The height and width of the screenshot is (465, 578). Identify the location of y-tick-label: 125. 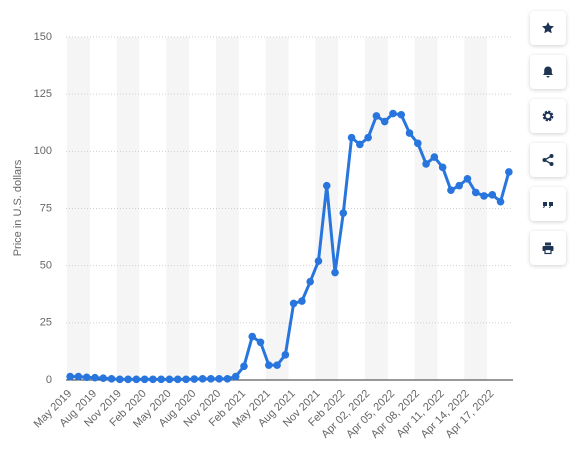
(43, 94).